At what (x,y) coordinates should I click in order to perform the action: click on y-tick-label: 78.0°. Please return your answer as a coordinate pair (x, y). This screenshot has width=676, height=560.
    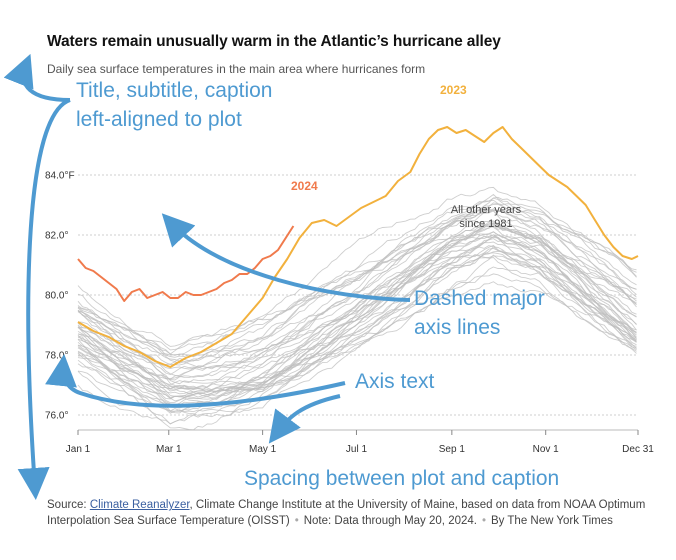
    Looking at the image, I should click on (56, 356).